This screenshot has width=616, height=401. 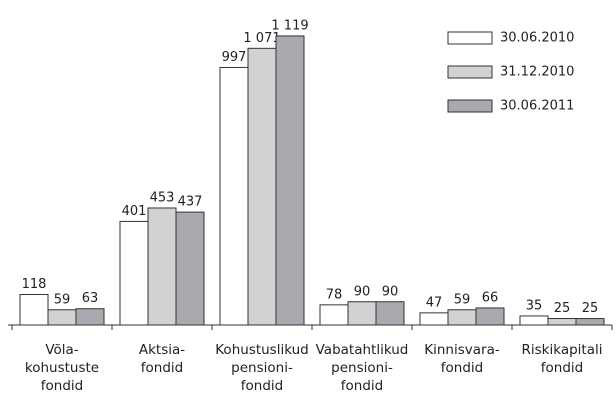 I want to click on x-tick-label: Kinnisvara-fondid, so click(x=462, y=359).